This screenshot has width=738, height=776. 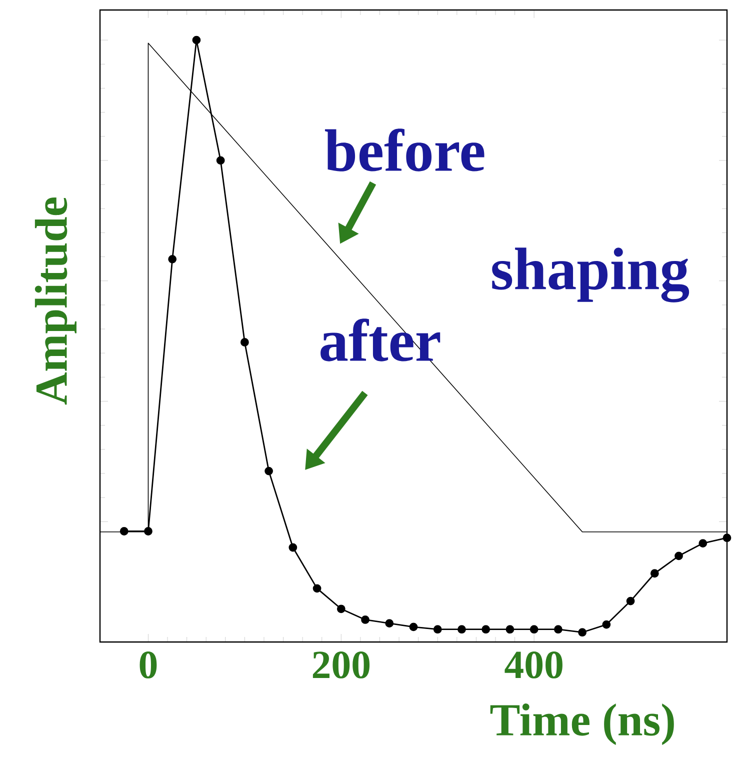 What do you see at coordinates (55, 301) in the screenshot?
I see `y-axis-title: Amplitude` at bounding box center [55, 301].